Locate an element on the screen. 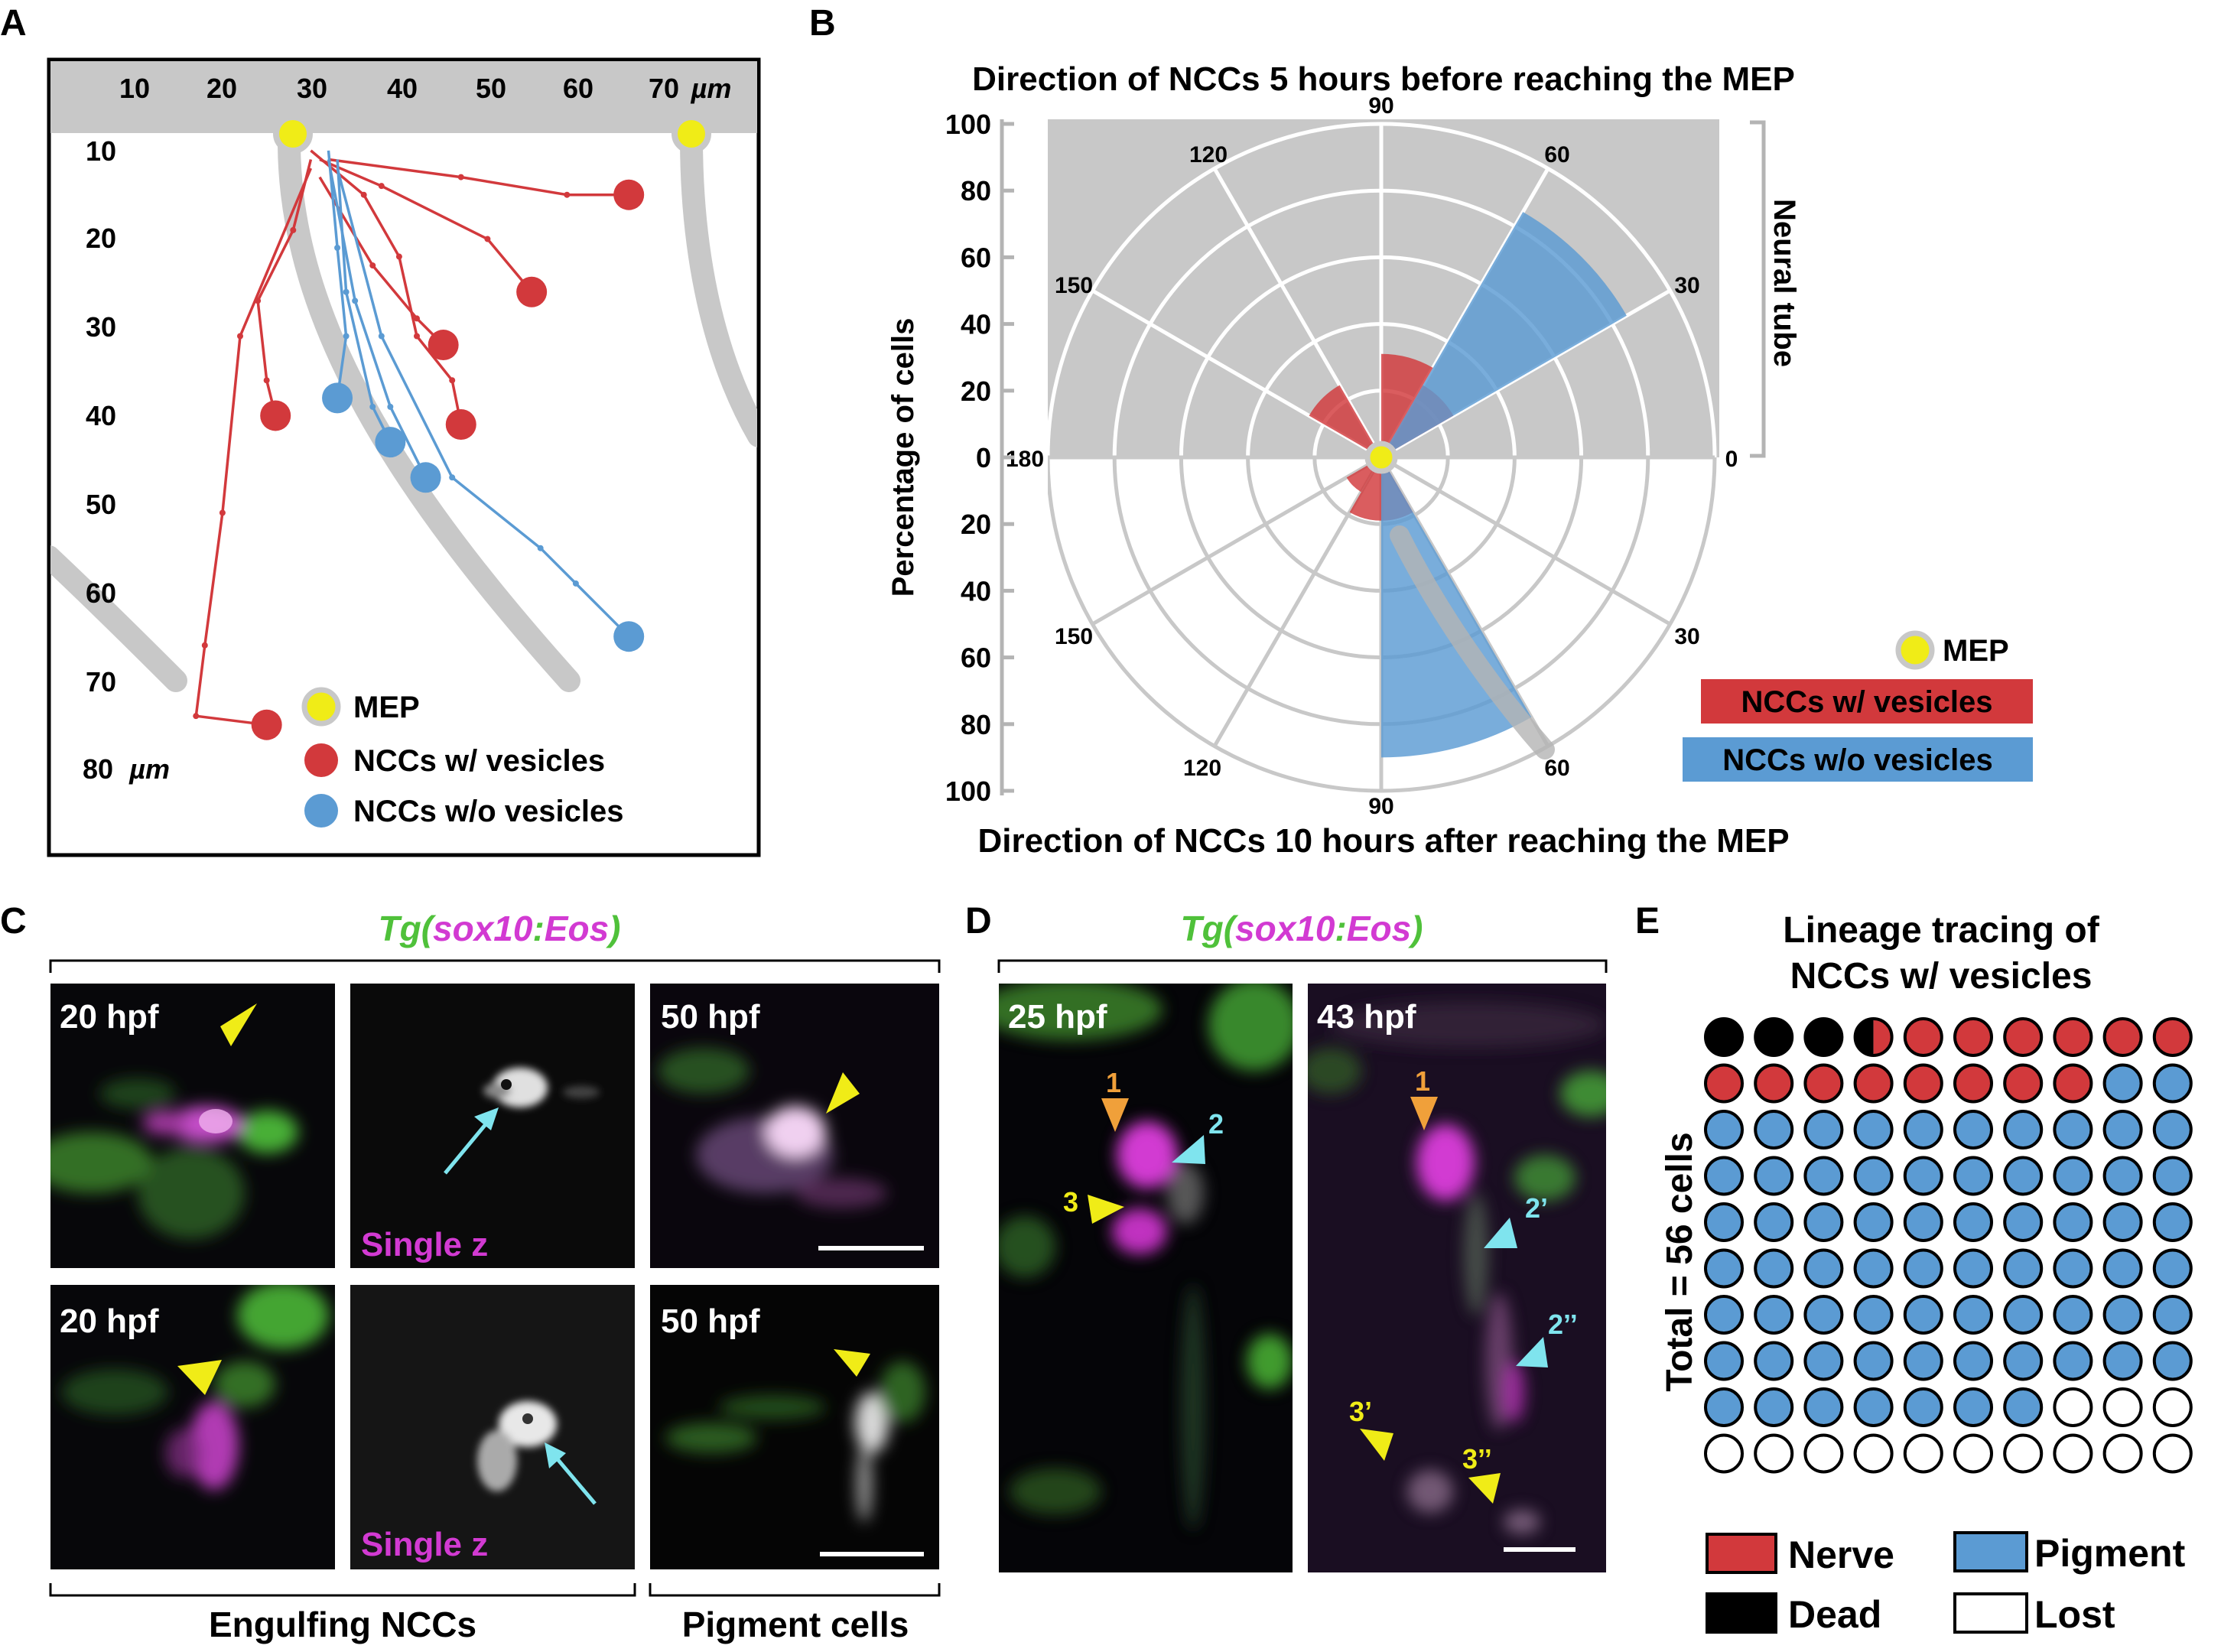  tile-label: 43 hpf is located at coordinates (1367, 1017).